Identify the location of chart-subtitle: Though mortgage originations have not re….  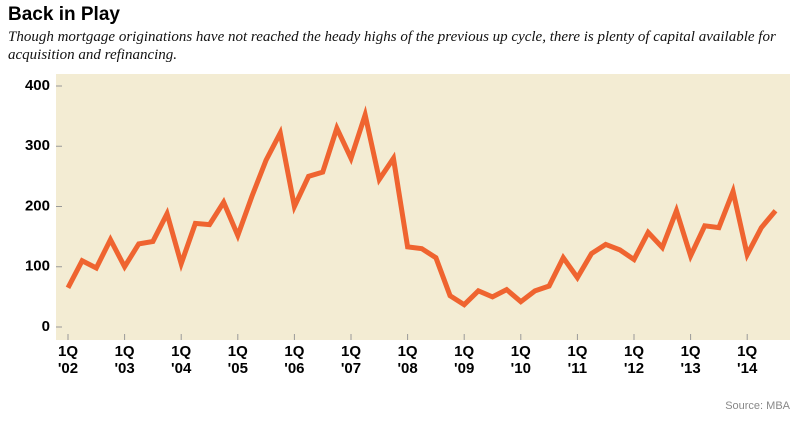
(392, 46).